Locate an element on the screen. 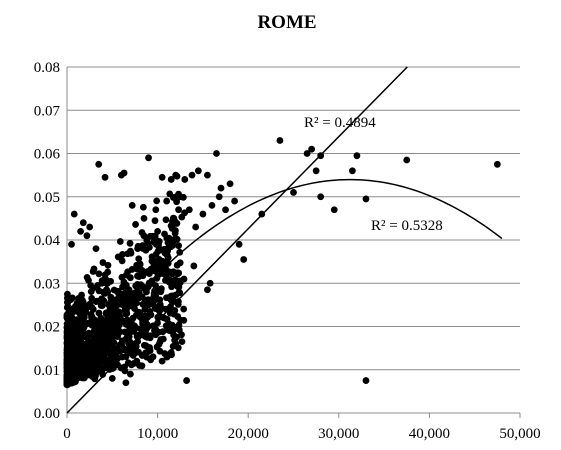 This screenshot has height=450, width=561. x-tick-label: 50,000 is located at coordinates (519, 434).